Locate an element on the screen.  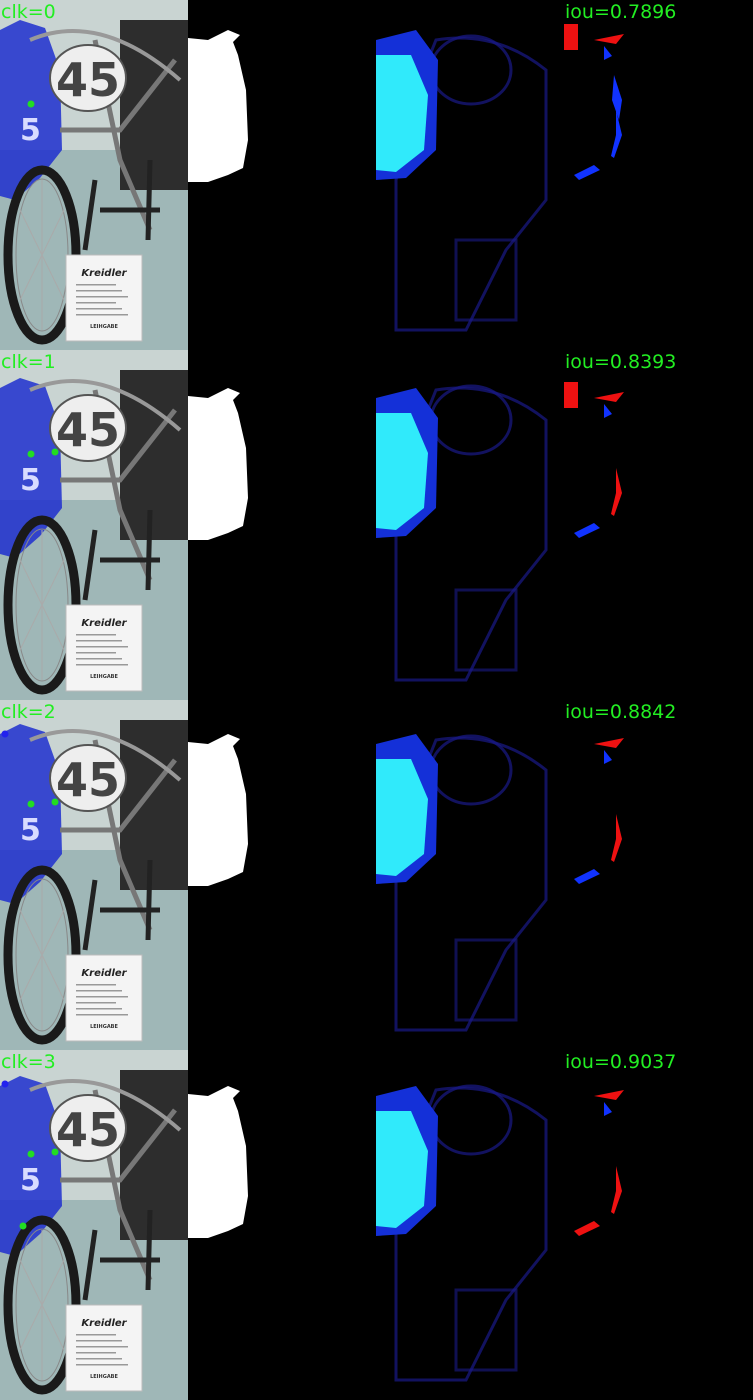
error-map is located at coordinates (658, 525).